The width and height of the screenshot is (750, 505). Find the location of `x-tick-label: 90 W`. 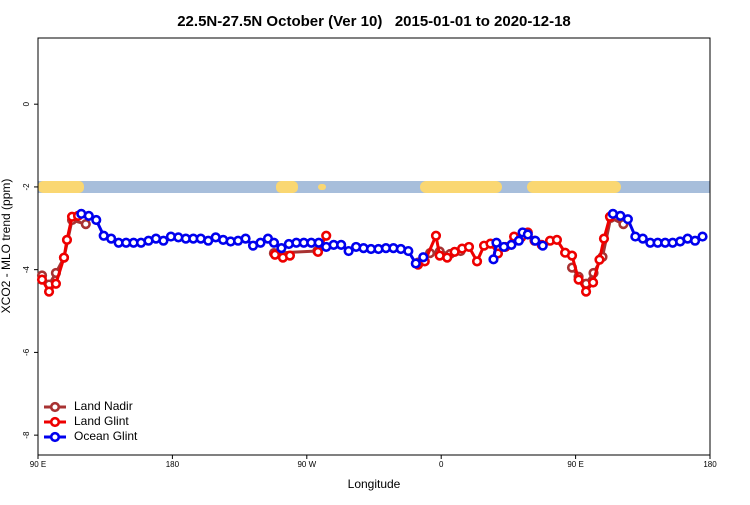

x-tick-label: 90 W is located at coordinates (306, 464).